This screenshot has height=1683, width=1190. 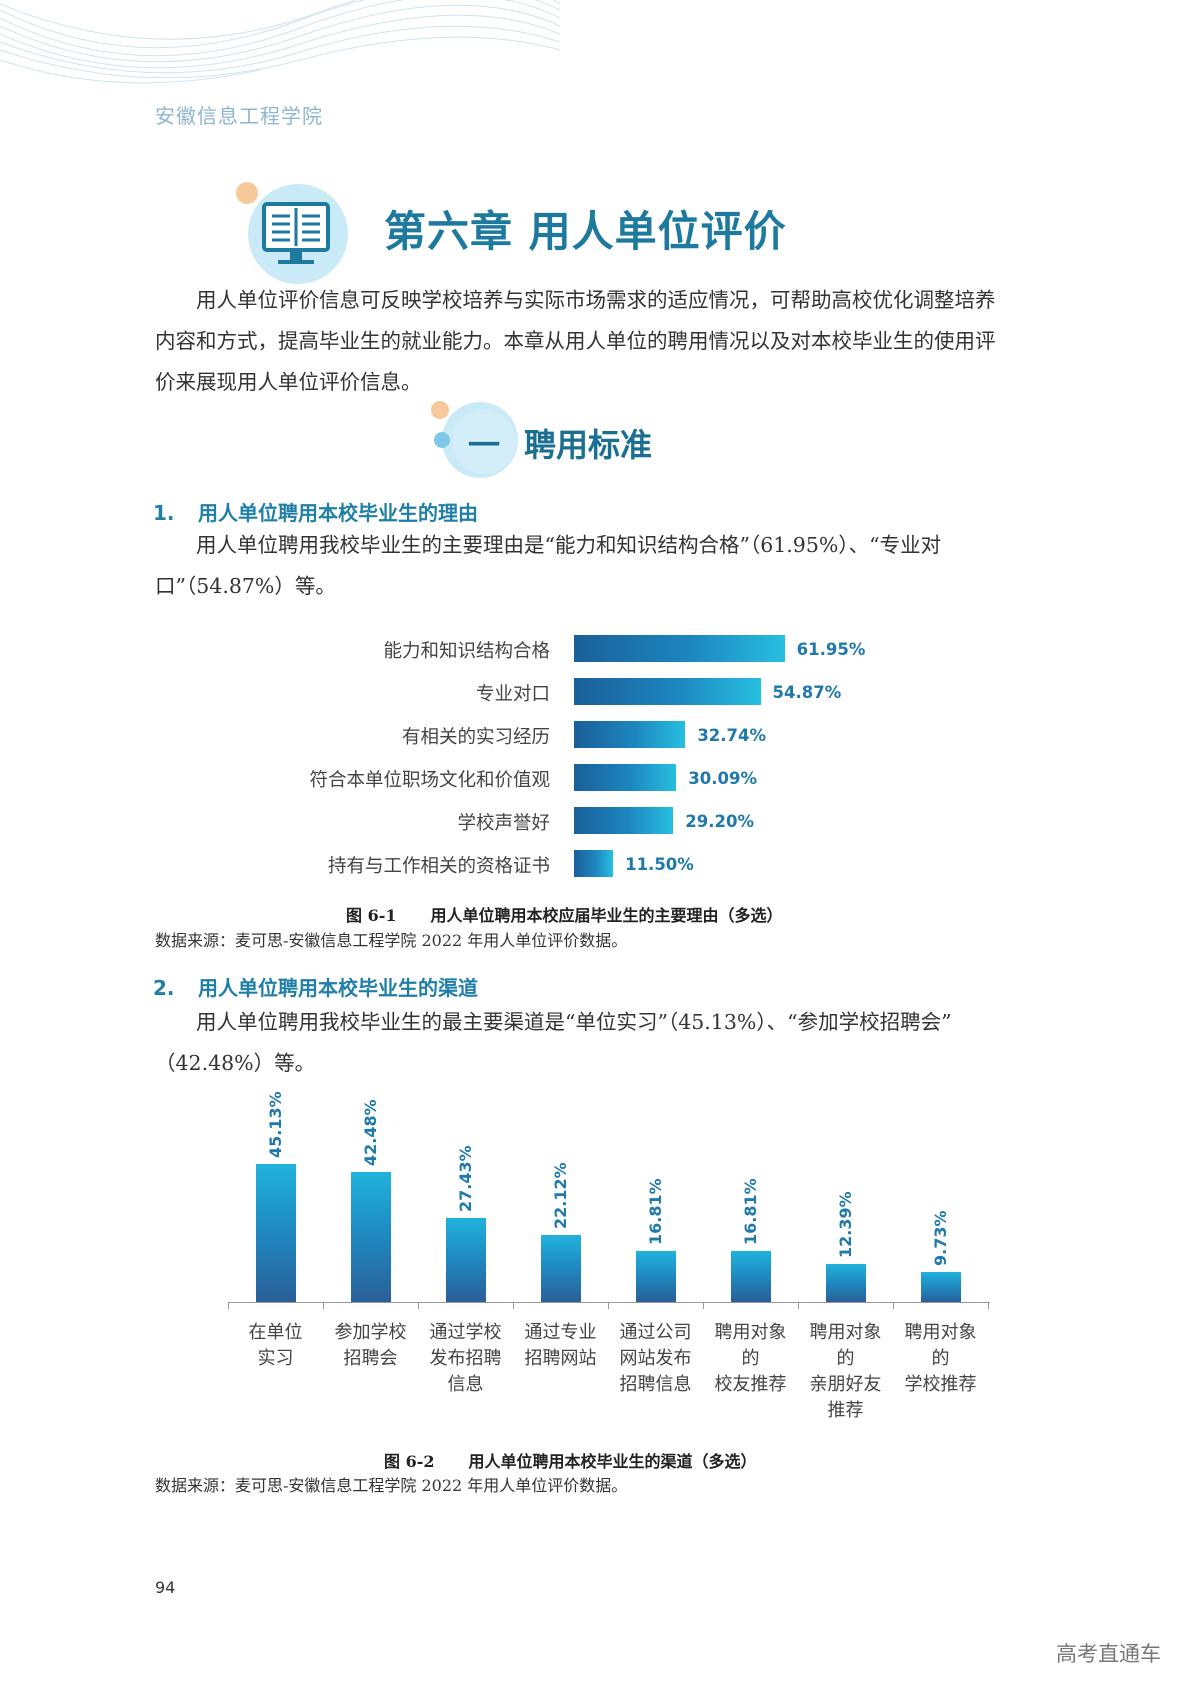 I want to click on bar-value-label: 12.39%, so click(x=845, y=1225).